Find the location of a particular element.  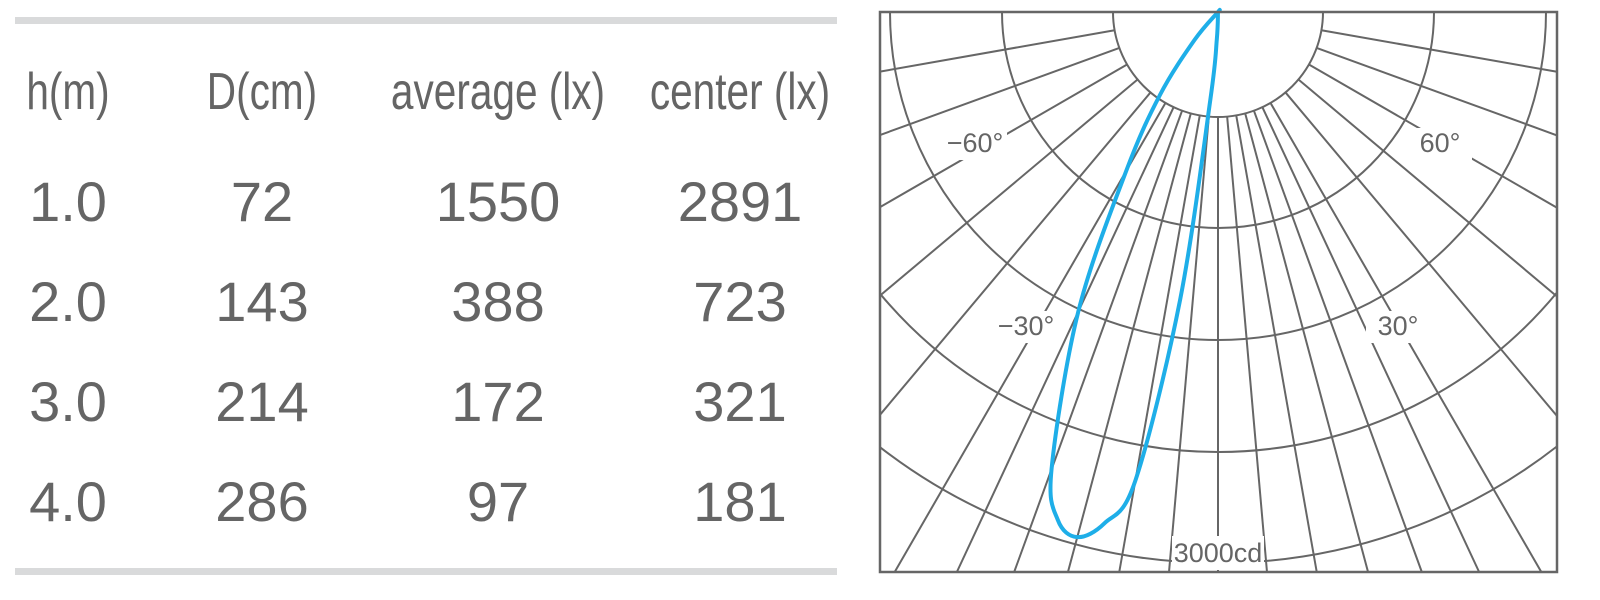

angle-label: 30° is located at coordinates (1398, 326).